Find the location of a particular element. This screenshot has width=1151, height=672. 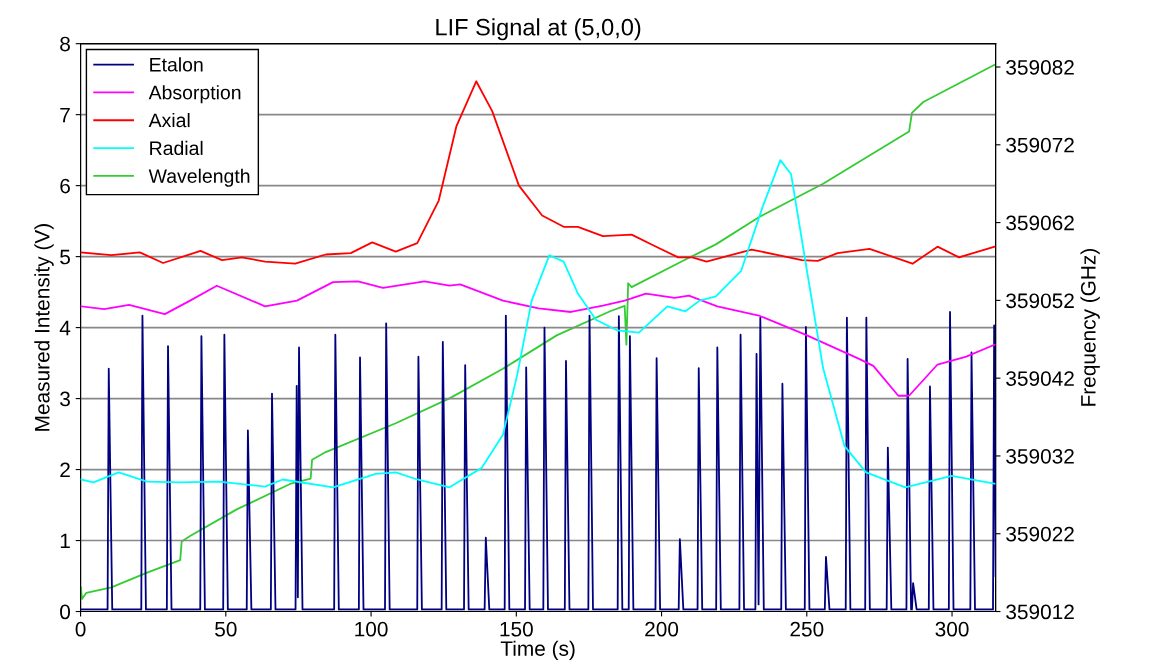

y-tick-label: 1 is located at coordinates (65, 541).